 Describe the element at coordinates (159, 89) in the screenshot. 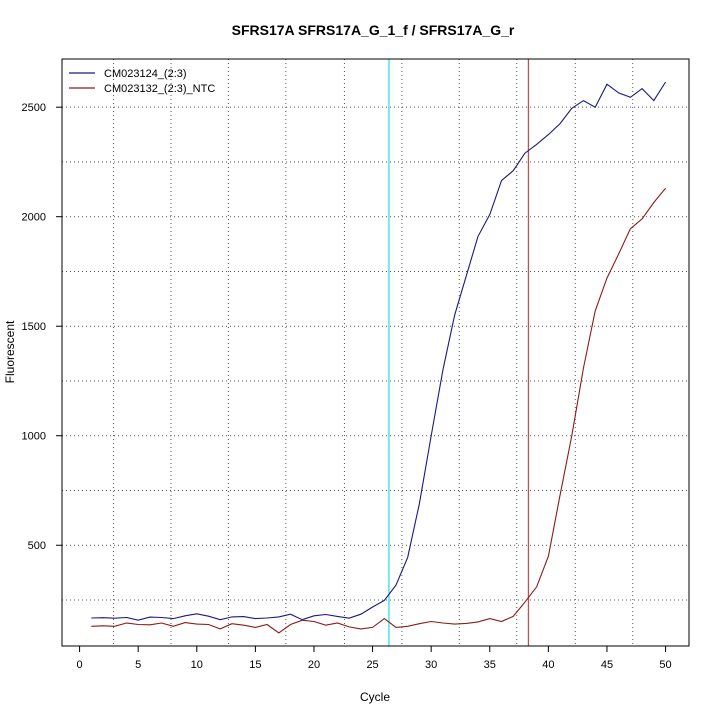

I see `legend-label: CM023132_(2:3)_NTC` at that location.